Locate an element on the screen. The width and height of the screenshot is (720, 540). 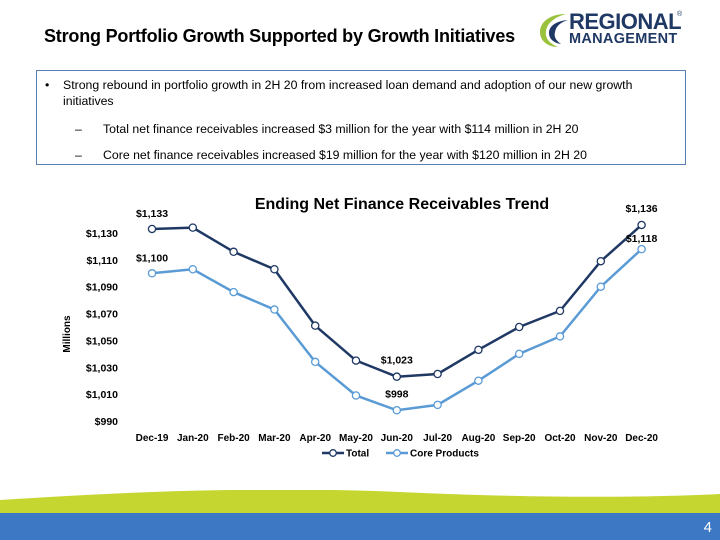
footer-band is located at coordinates (360, 515).